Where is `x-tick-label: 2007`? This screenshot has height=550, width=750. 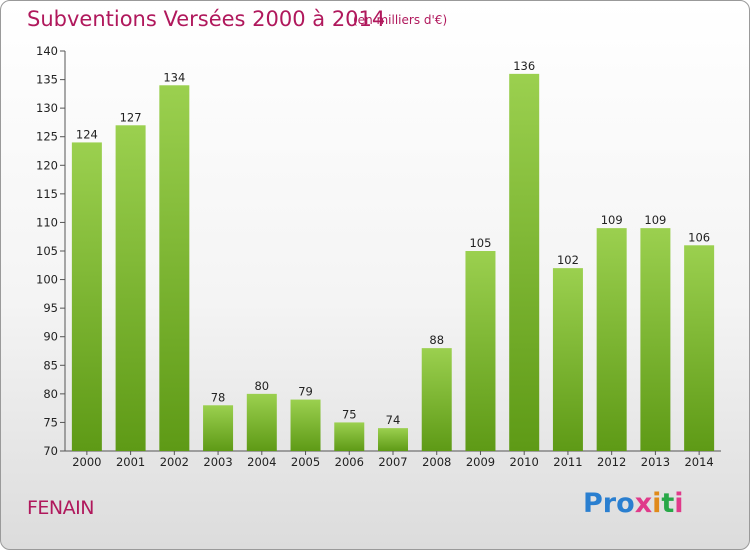
x-tick-label: 2007 is located at coordinates (392, 462).